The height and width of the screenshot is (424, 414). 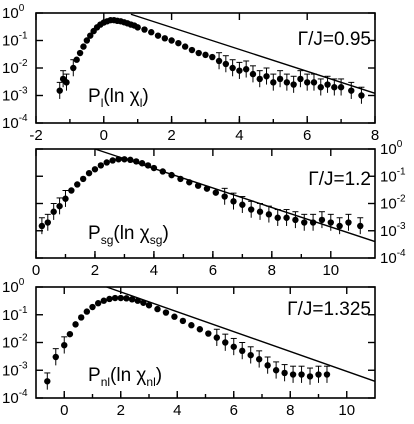 What do you see at coordinates (118, 98) in the screenshot?
I see `distribution-label: Pl(ln χl)` at bounding box center [118, 98].